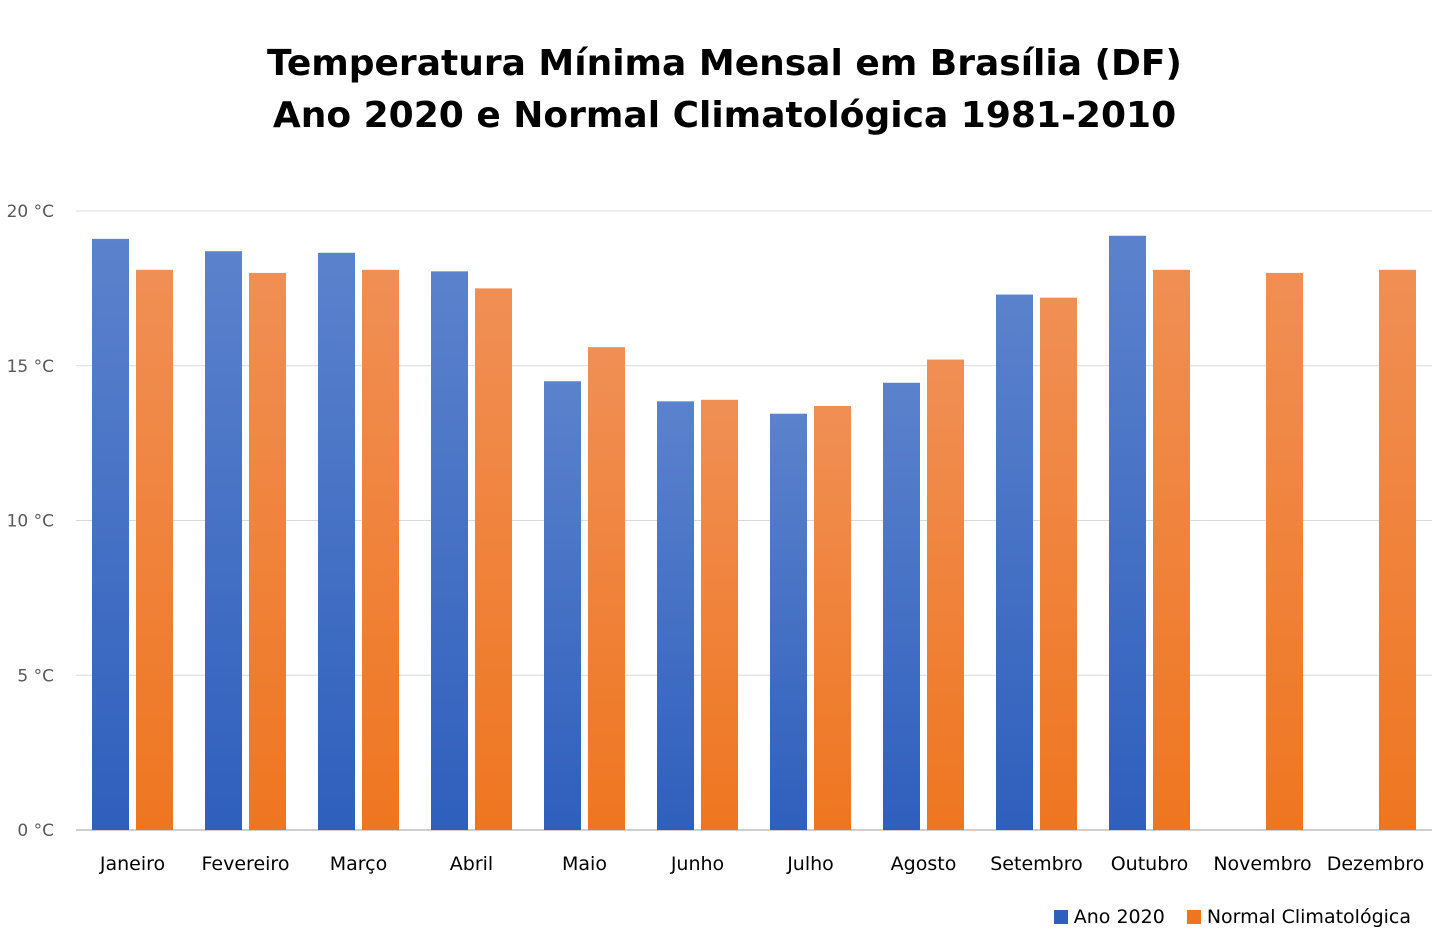  Describe the element at coordinates (1127, 532) in the screenshot. I see `bar-ano-2020-outubro` at that location.